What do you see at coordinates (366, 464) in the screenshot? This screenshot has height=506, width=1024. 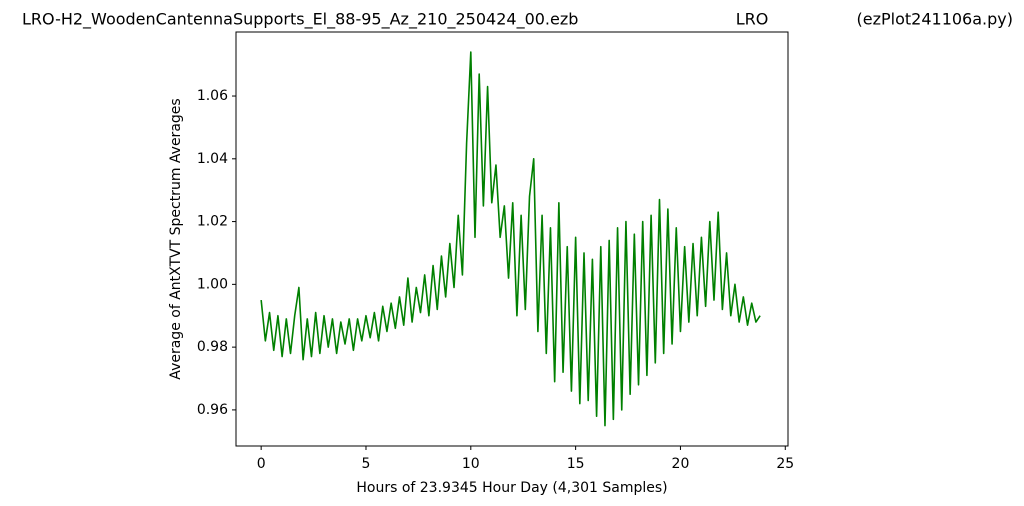 I see `x-tick-label: 5` at bounding box center [366, 464].